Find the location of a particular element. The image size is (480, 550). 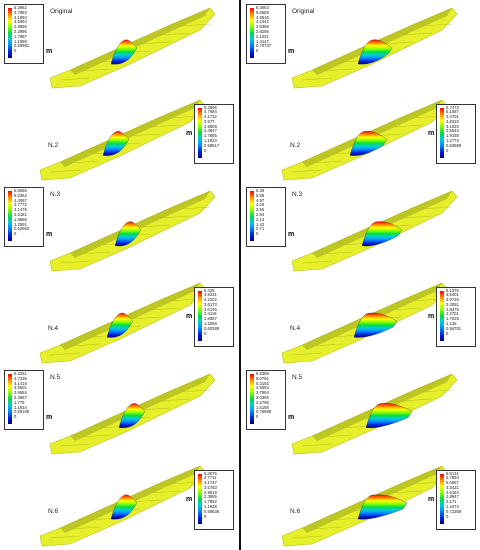

colorbar-tick: 1.4474 is located at coordinates (452, 507).